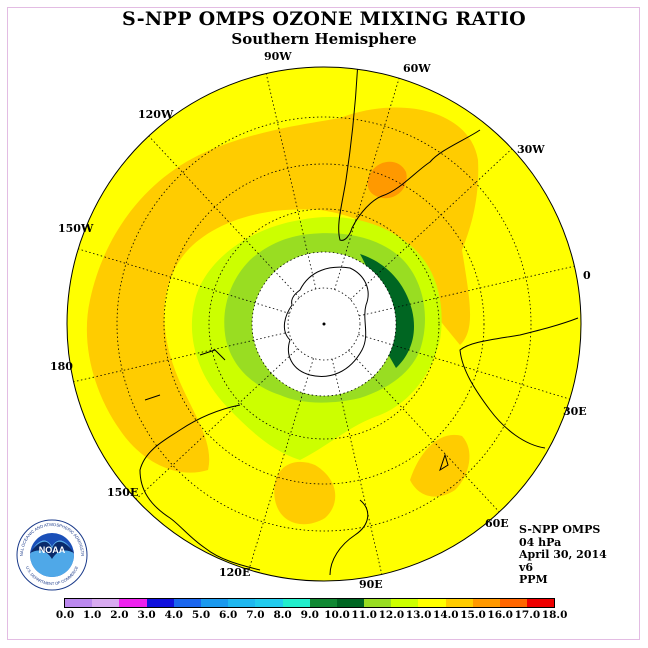 This screenshot has height=648, width=648. What do you see at coordinates (255, 615) in the screenshot?
I see `colorbar-tick-label: 7.0` at bounding box center [255, 615].